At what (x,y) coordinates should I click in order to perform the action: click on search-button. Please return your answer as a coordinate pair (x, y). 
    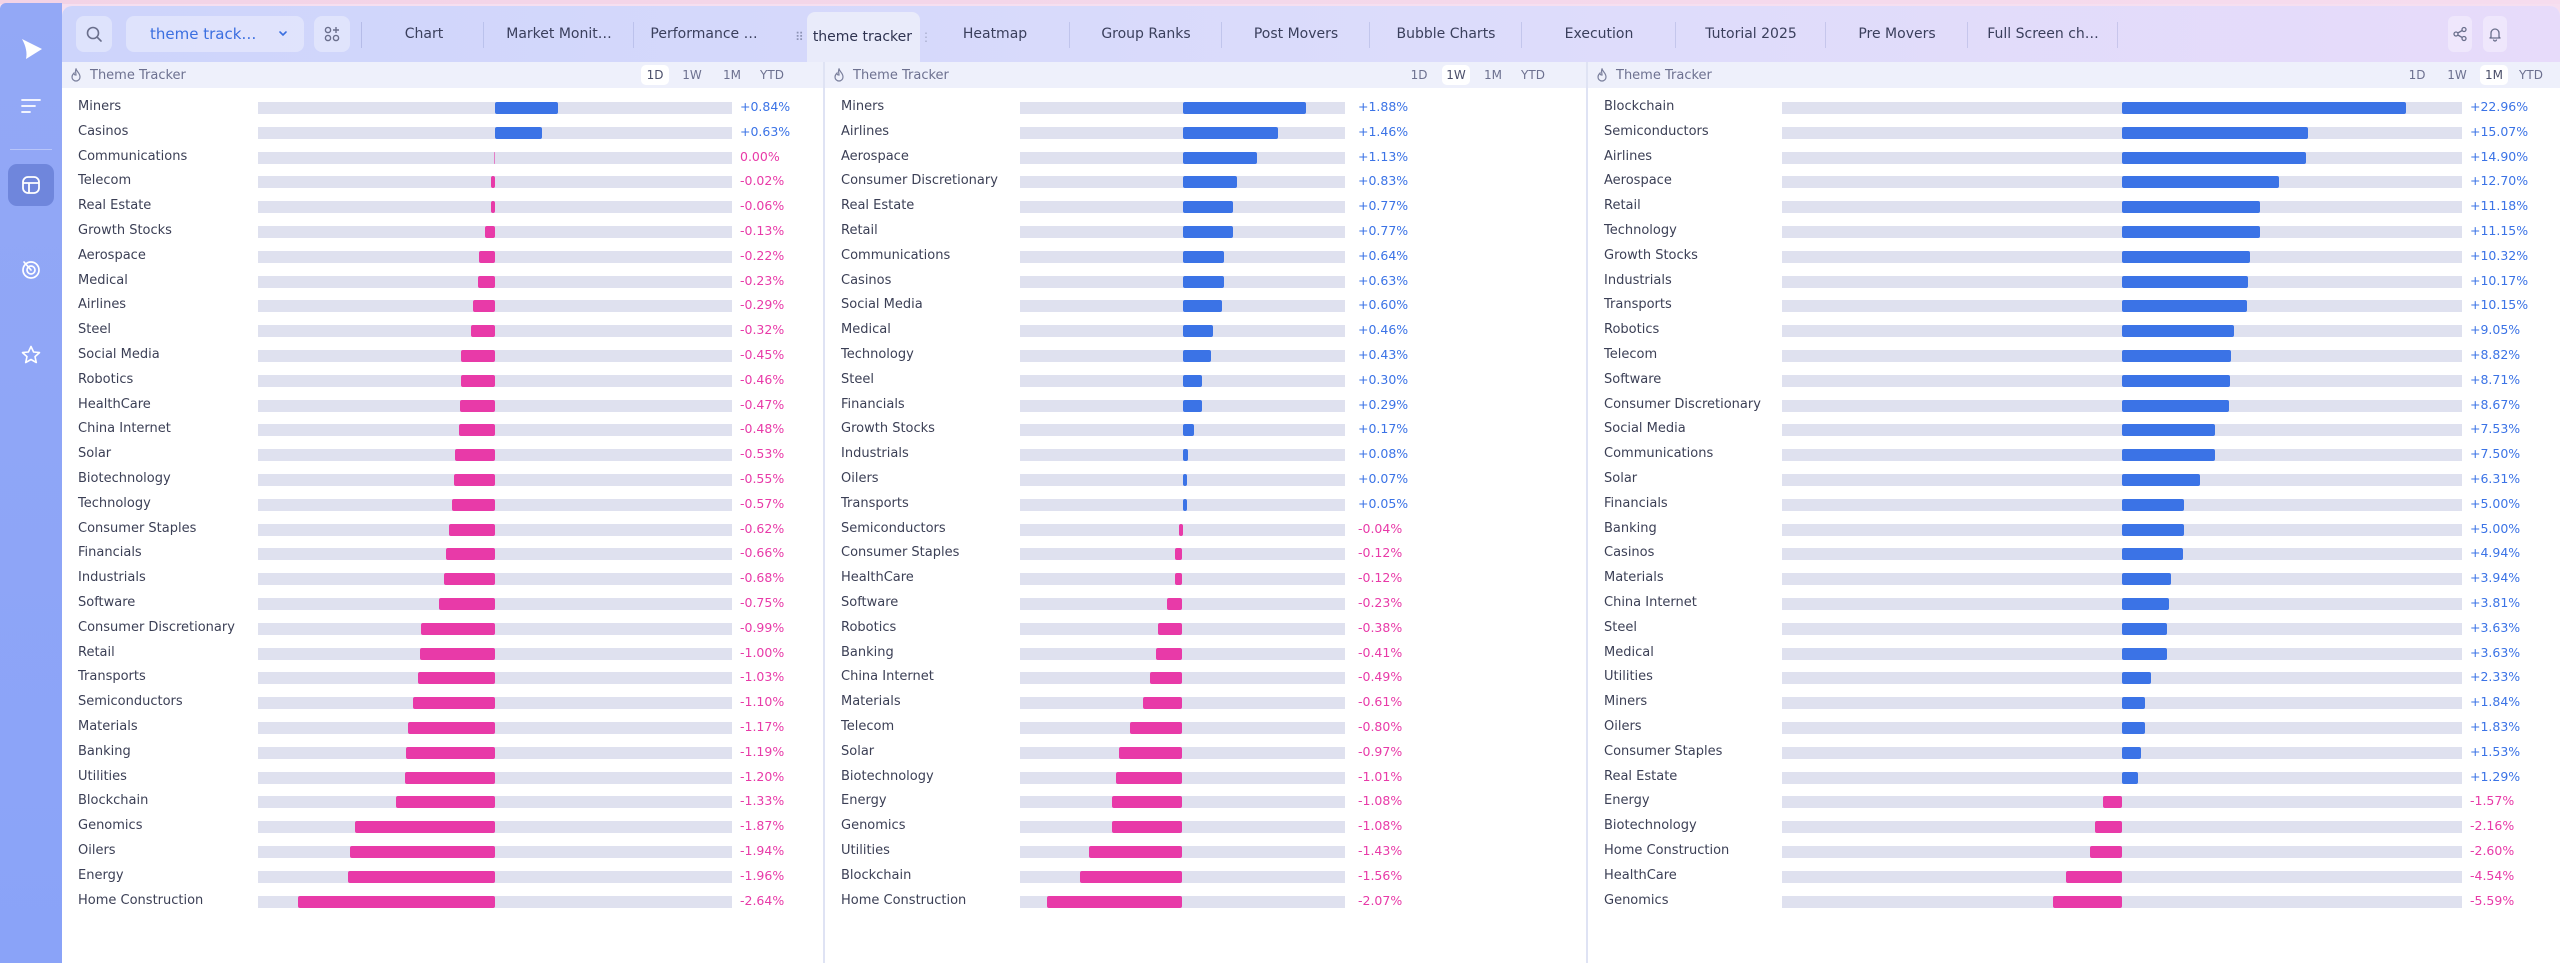
    Looking at the image, I should click on (94, 34).